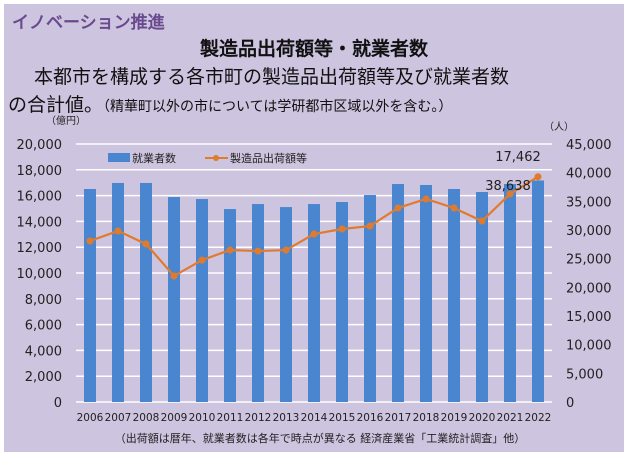 This screenshot has width=630, height=456. What do you see at coordinates (584, 374) in the screenshot?
I see `right-tick-label: 5,000` at bounding box center [584, 374].